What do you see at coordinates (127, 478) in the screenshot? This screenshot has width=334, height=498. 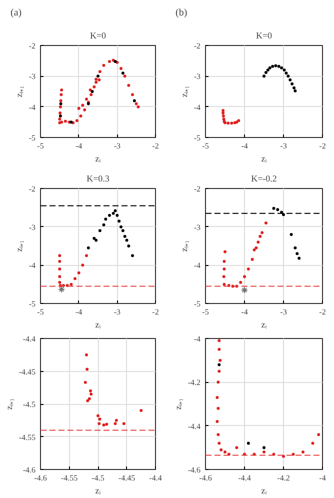 I see `x-tick-label: -4.45` at bounding box center [127, 478].